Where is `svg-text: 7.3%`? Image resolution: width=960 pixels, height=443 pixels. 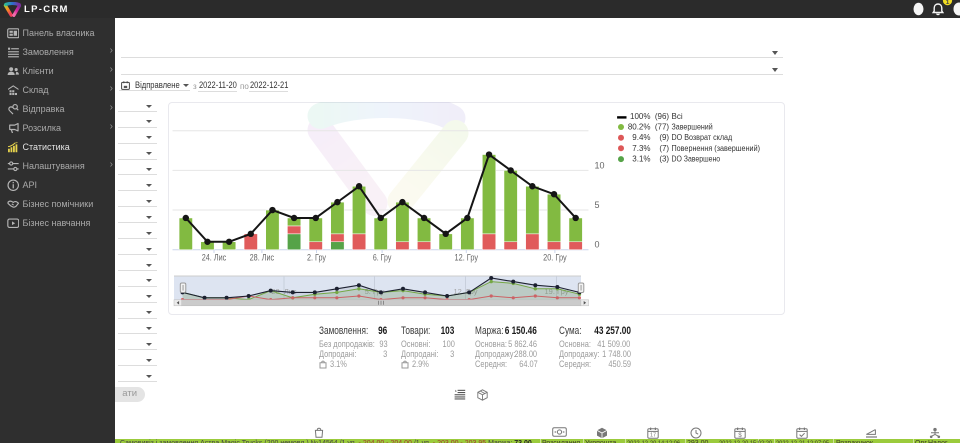
svg-text: 7.3% is located at coordinates (641, 148).